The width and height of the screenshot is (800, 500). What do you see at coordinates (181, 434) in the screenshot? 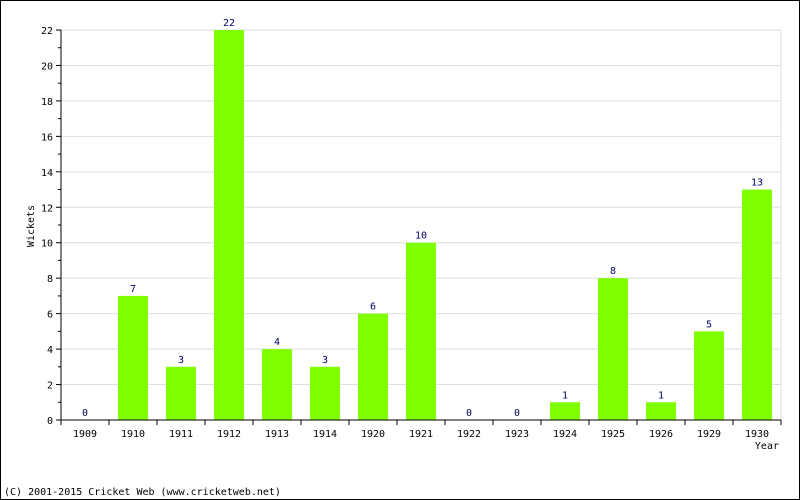
I see `x-tick-label: 1911` at bounding box center [181, 434].